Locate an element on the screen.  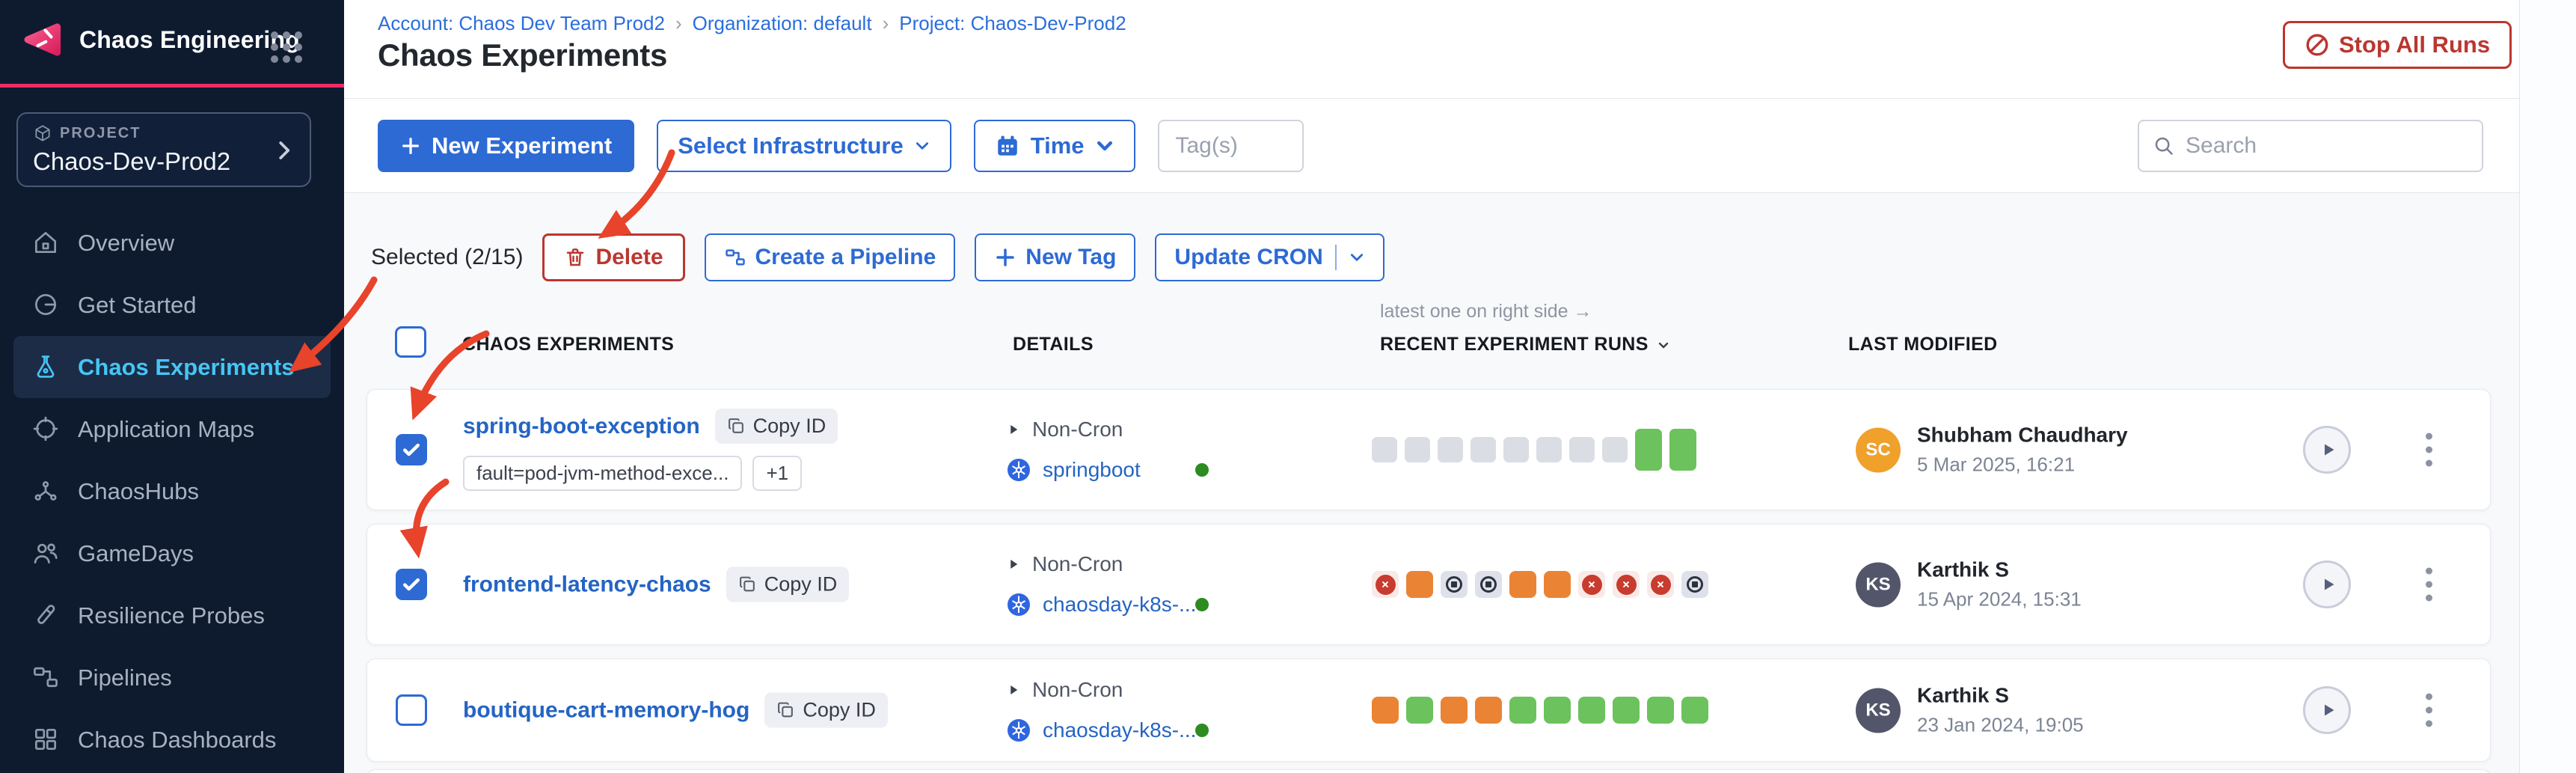
search-box is located at coordinates (2310, 146).